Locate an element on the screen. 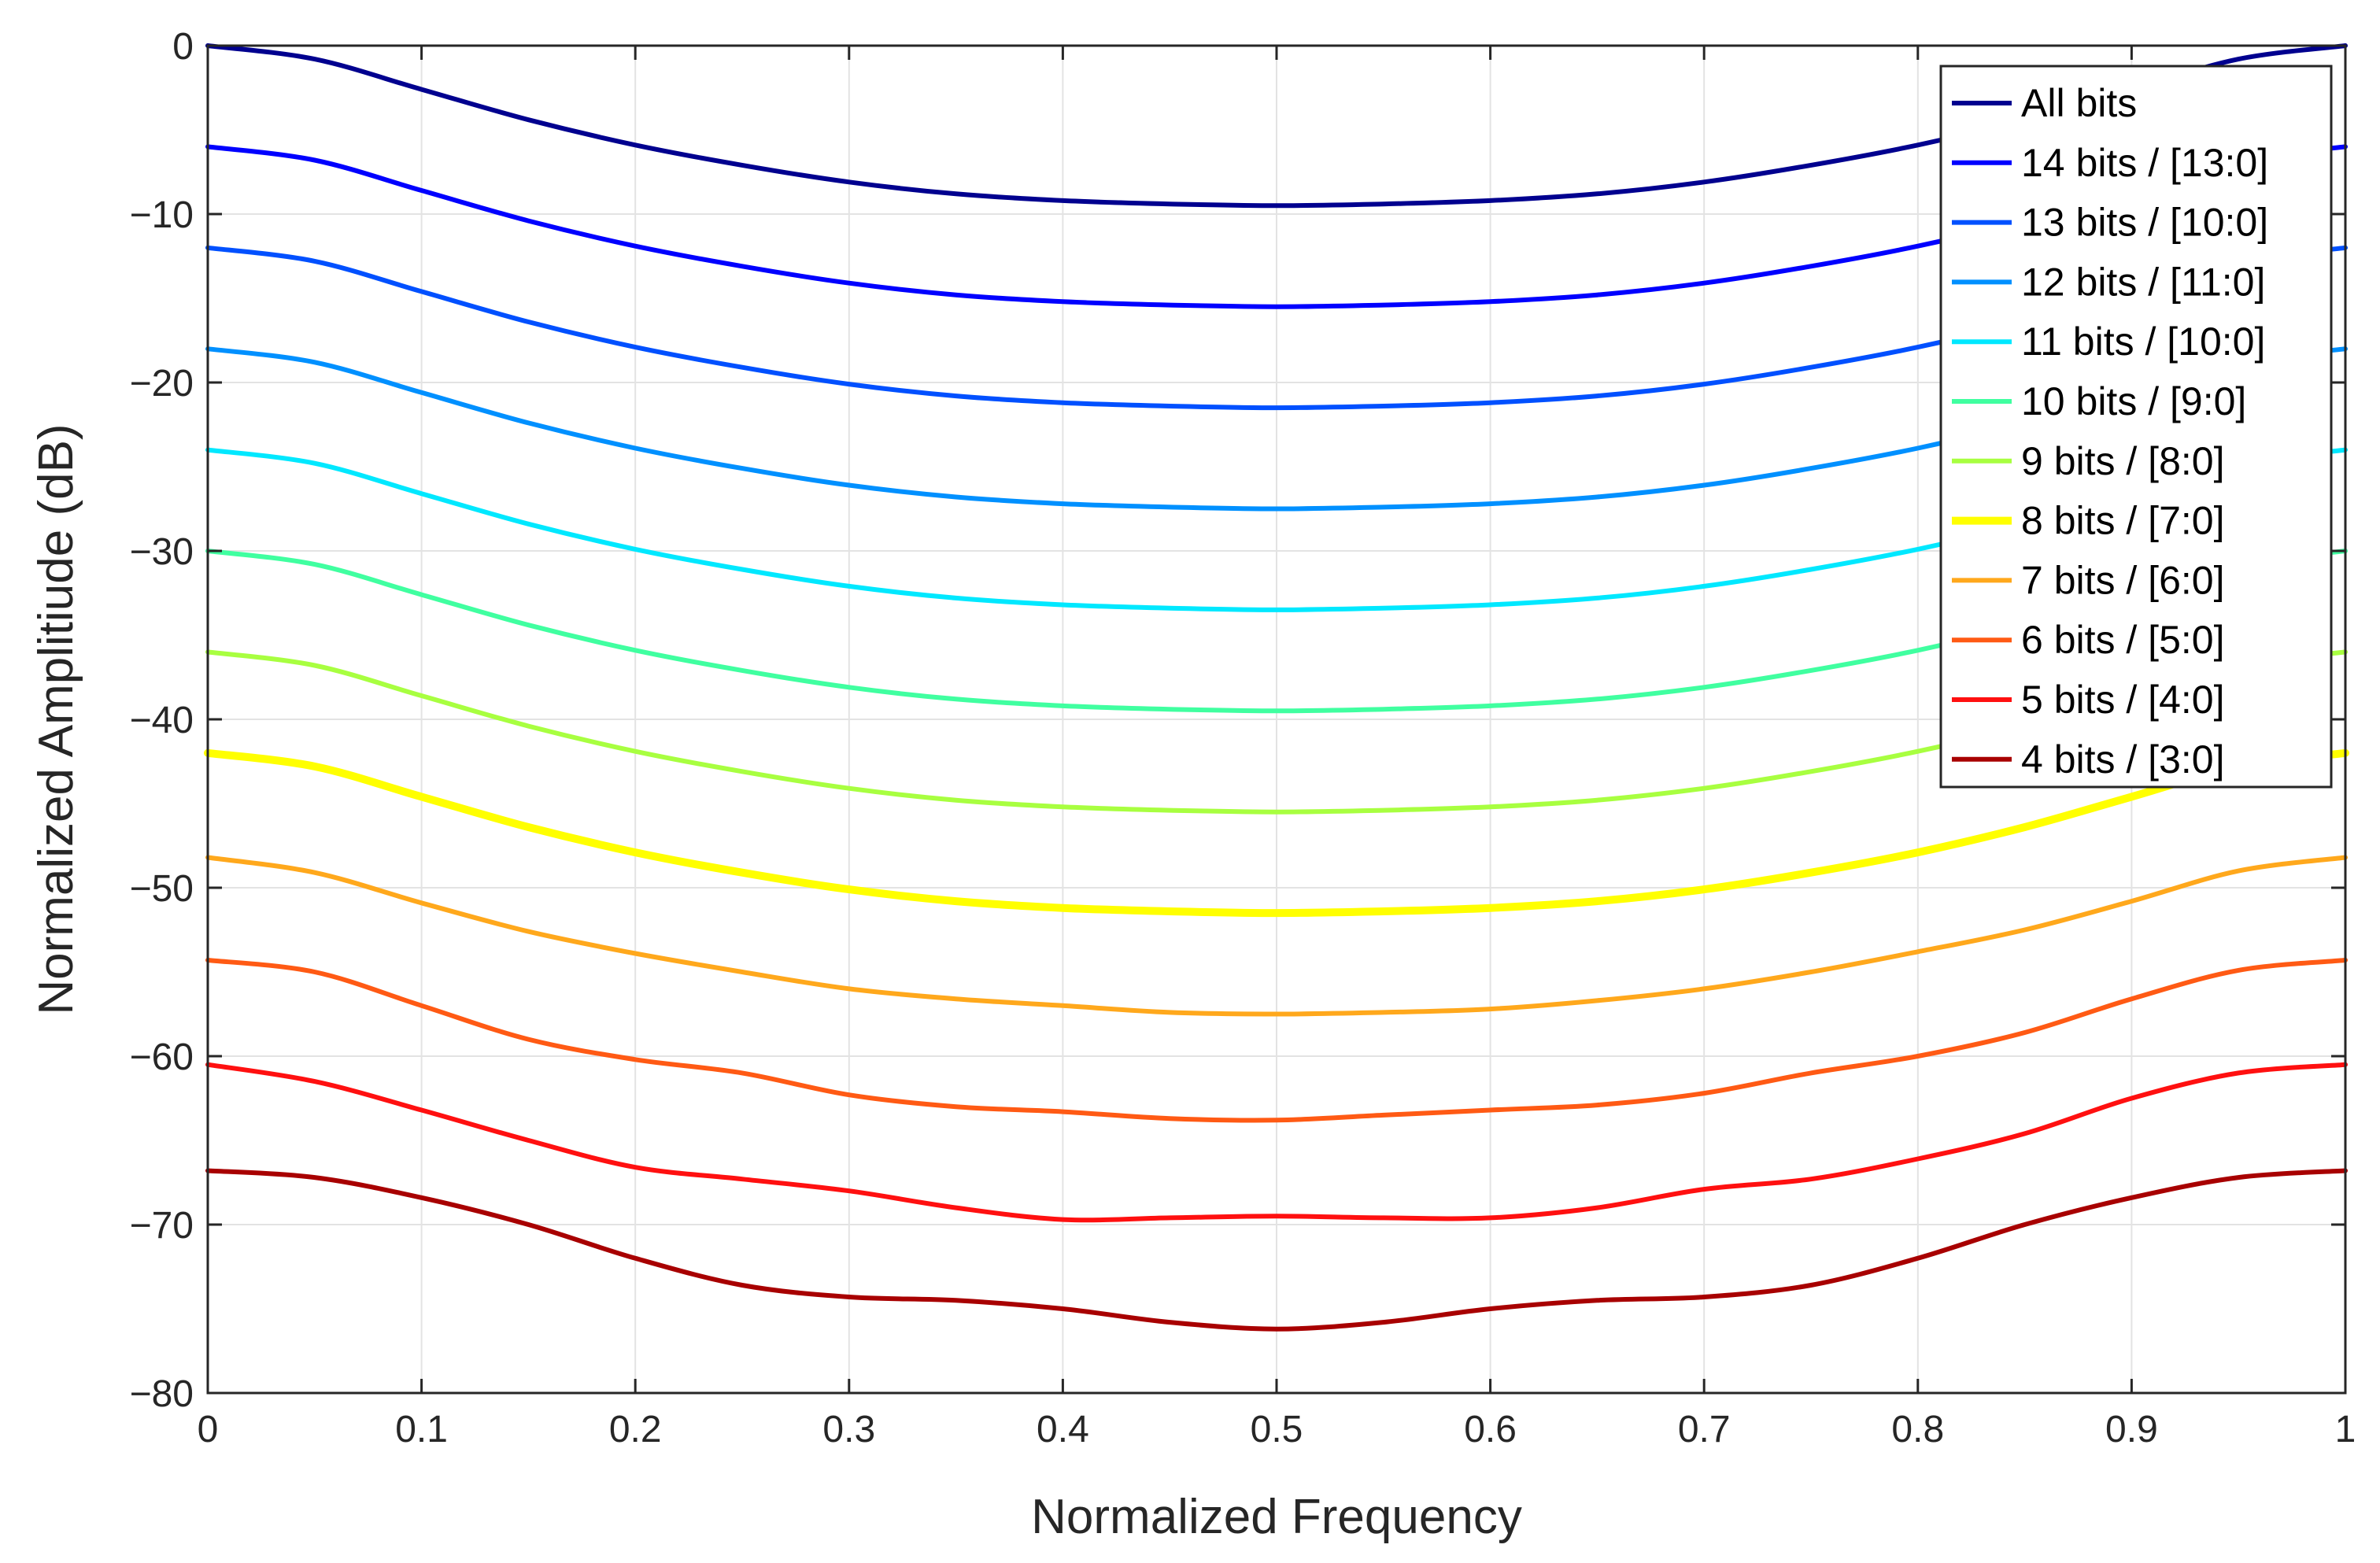 This screenshot has width=2380, height=1563. legend-label-1: 14 bits / [13:0] is located at coordinates (2144, 163).